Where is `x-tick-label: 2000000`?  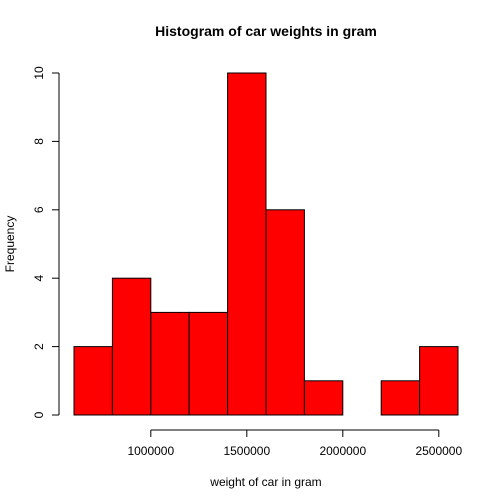 x-tick-label: 2000000 is located at coordinates (342, 451).